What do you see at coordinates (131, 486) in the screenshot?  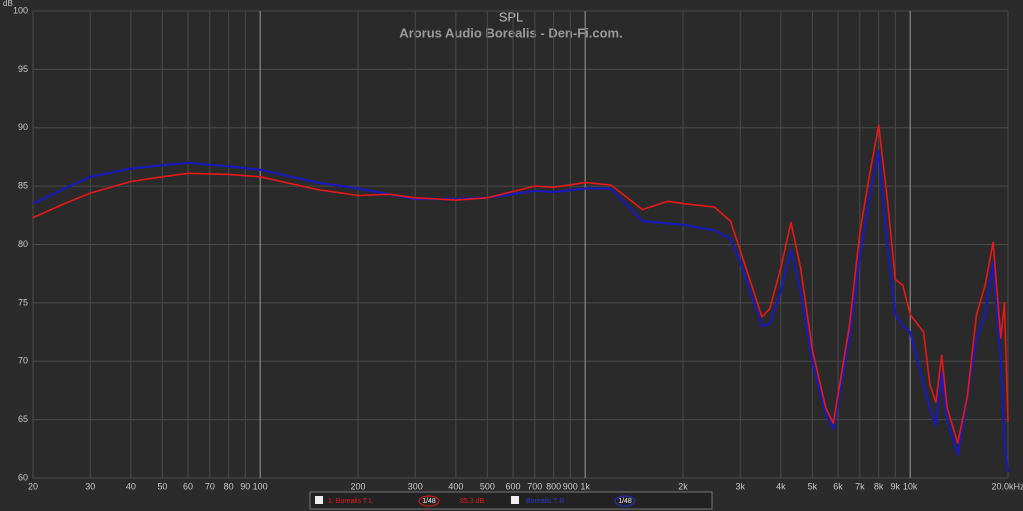 I see `x-tick-label: 40` at bounding box center [131, 486].